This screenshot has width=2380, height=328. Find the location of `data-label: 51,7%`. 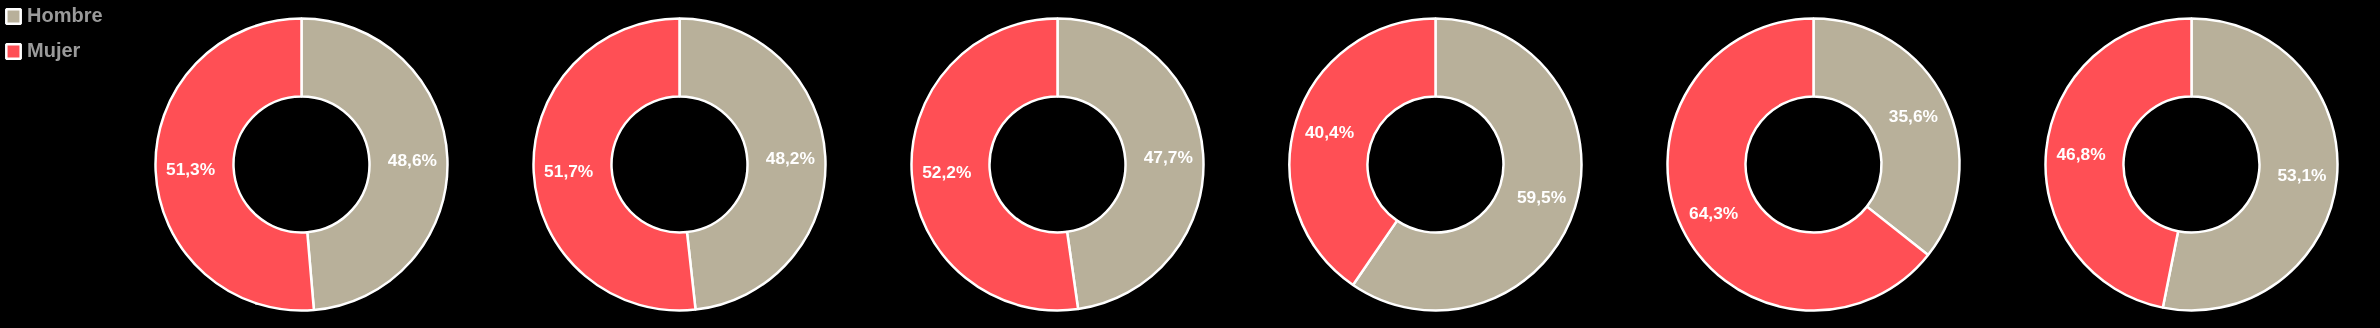

data-label: 51,7% is located at coordinates (569, 170).